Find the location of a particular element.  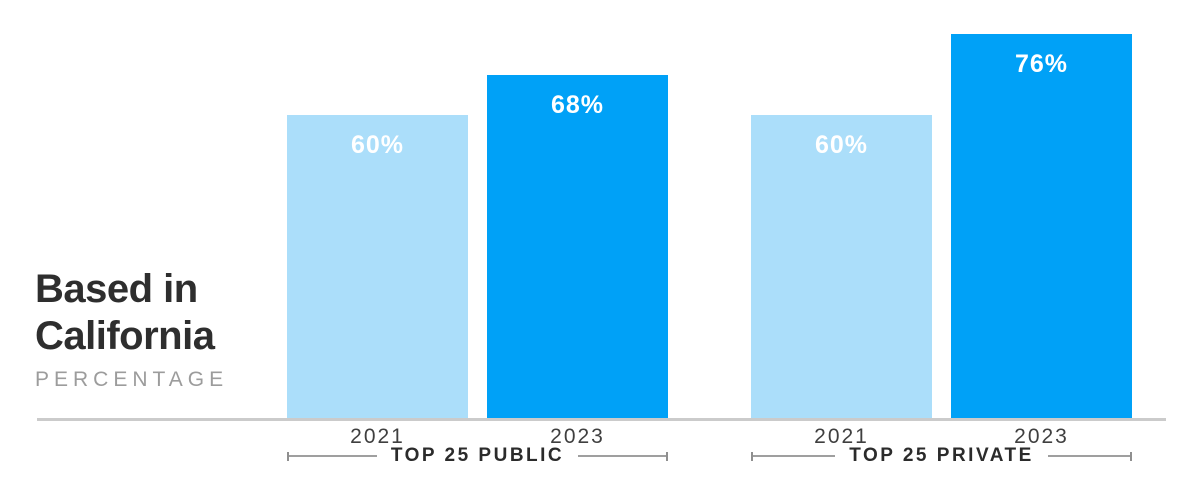

bar-top-25-public-2021: 60% is located at coordinates (377, 266).